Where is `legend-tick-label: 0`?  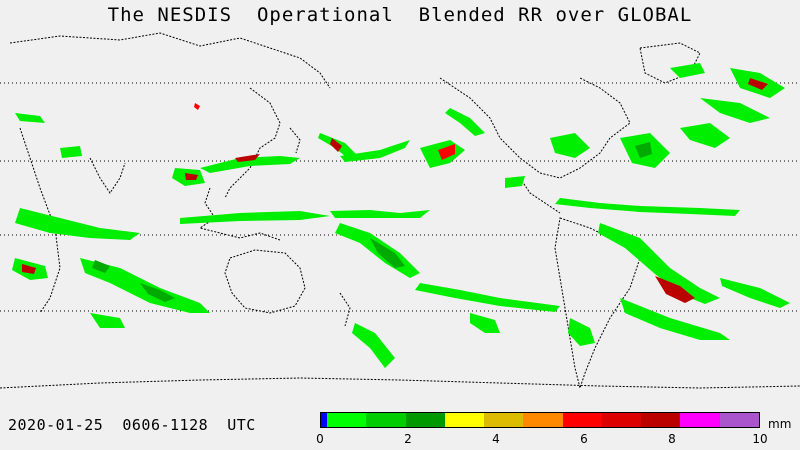
legend-tick-label: 0 is located at coordinates (320, 439).